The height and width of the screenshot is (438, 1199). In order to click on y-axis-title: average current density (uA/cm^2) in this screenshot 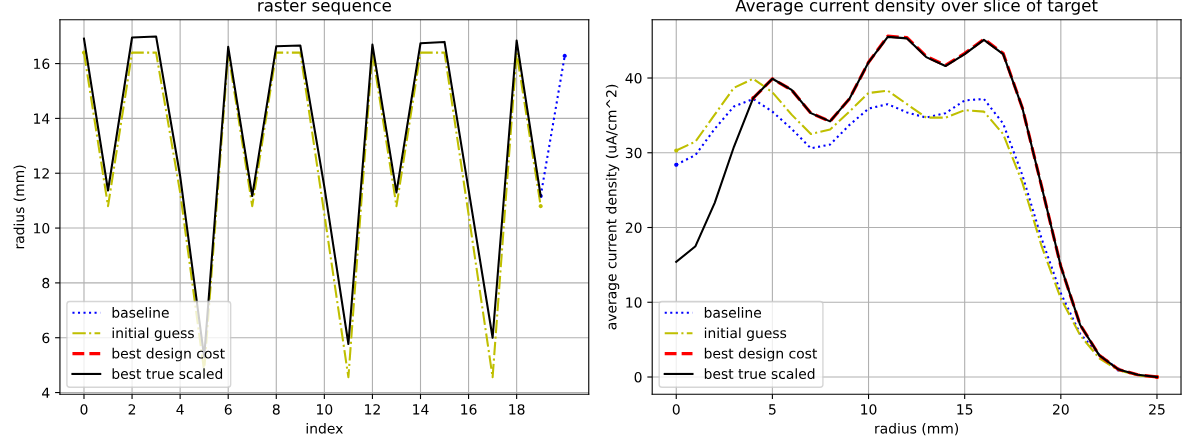, I will do `click(612, 207)`.